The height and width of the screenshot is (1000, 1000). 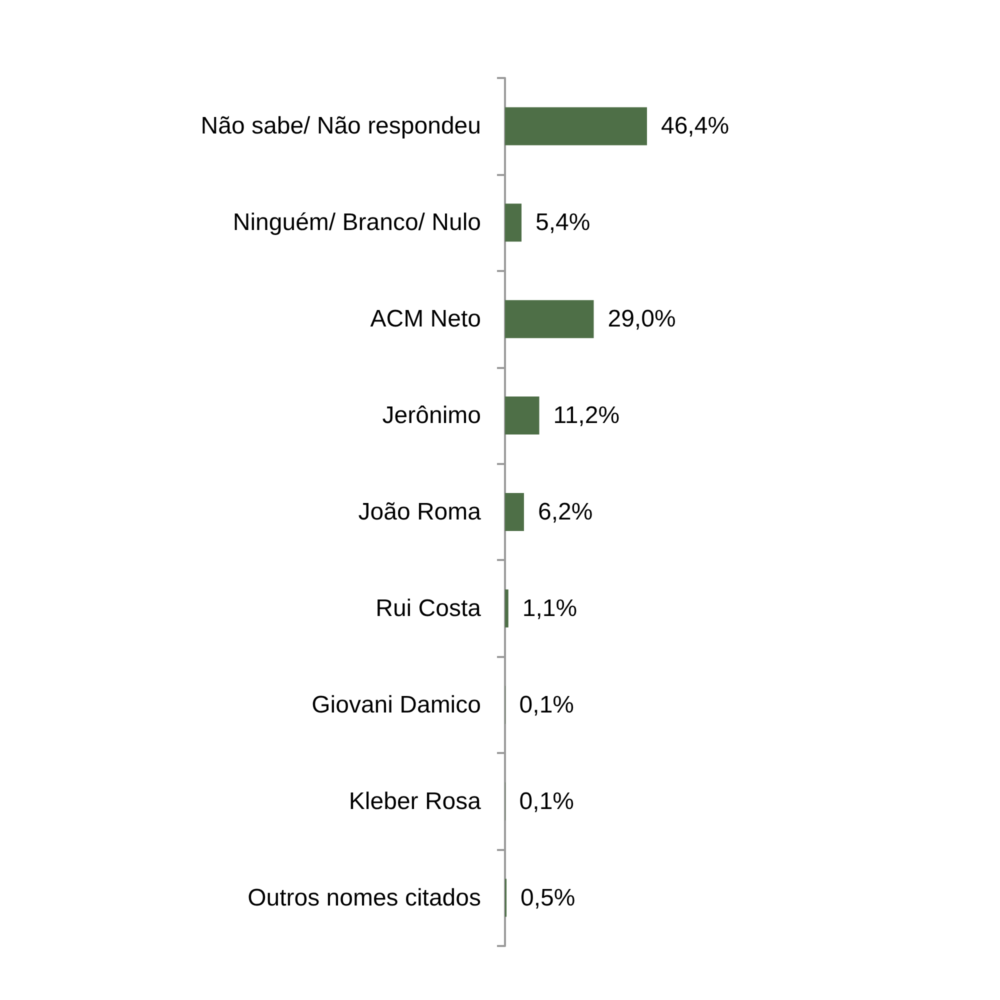 What do you see at coordinates (695, 126) in the screenshot?
I see `data-label: 46,4%` at bounding box center [695, 126].